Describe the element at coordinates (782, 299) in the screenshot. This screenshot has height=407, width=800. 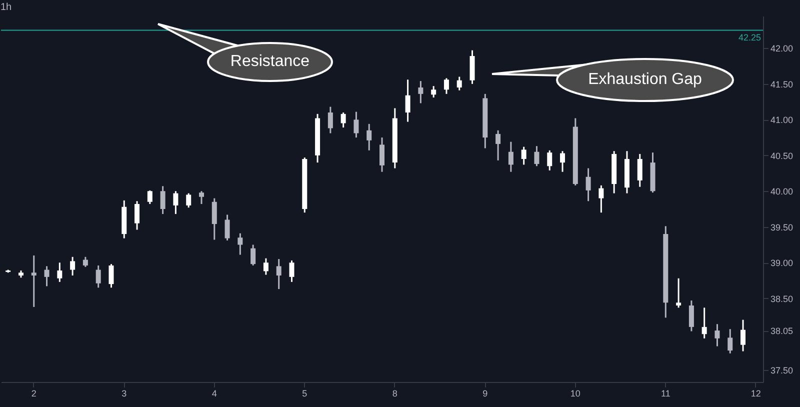
I see `y-tick-label: 38.50` at that location.